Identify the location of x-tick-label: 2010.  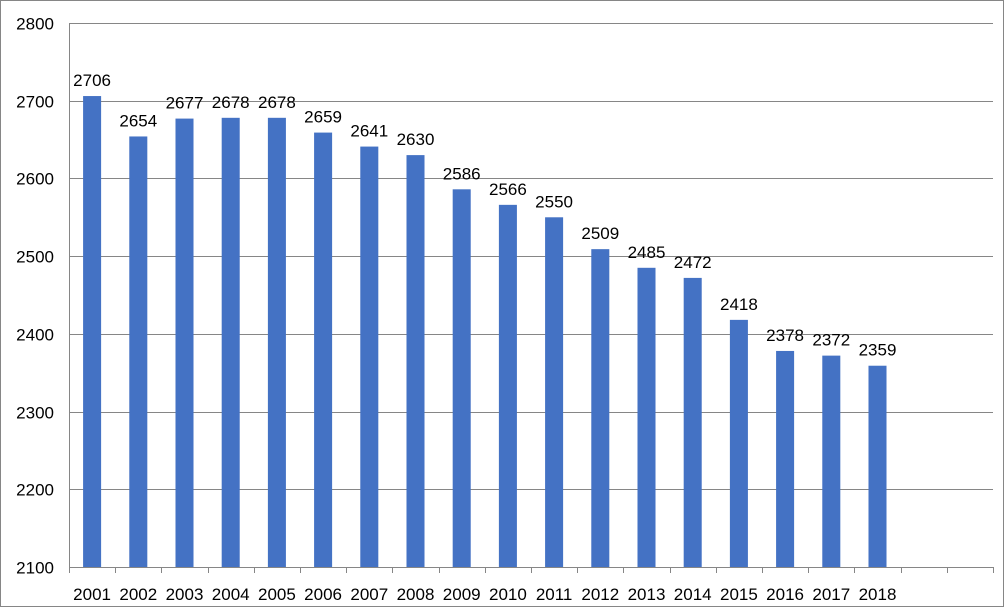
(508, 594).